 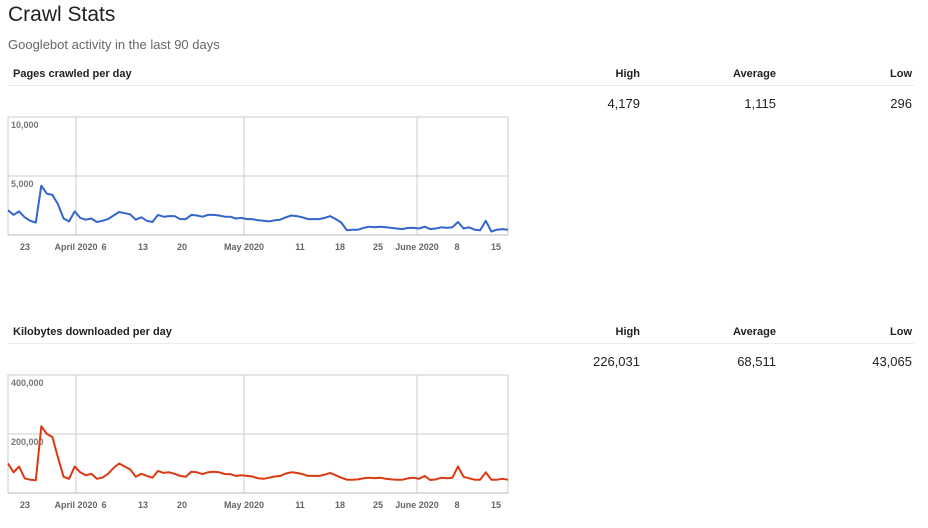 What do you see at coordinates (756, 361) in the screenshot?
I see `stat-average-value: 68,511` at bounding box center [756, 361].